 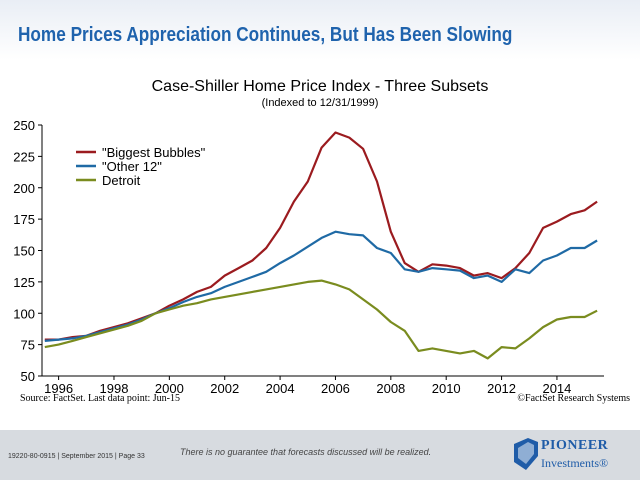 I want to click on x-tick-label: 2014, so click(x=556, y=388).